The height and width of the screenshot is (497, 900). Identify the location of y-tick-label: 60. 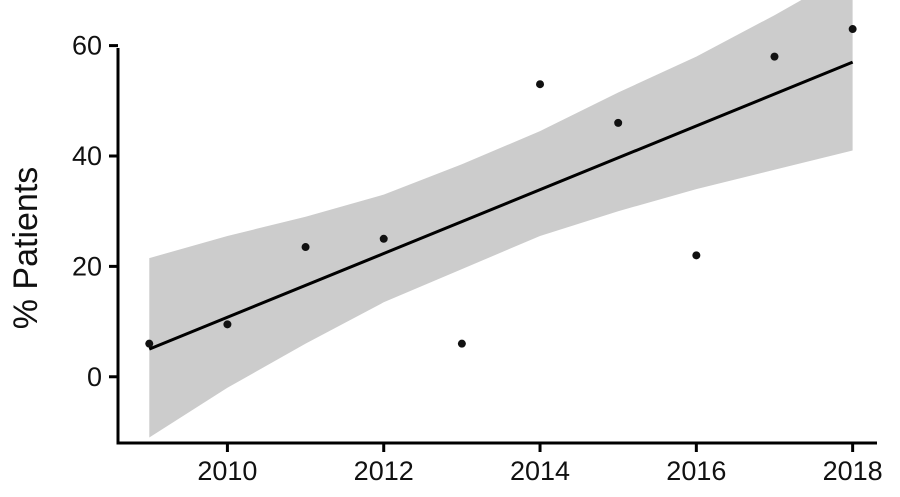
(87, 46).